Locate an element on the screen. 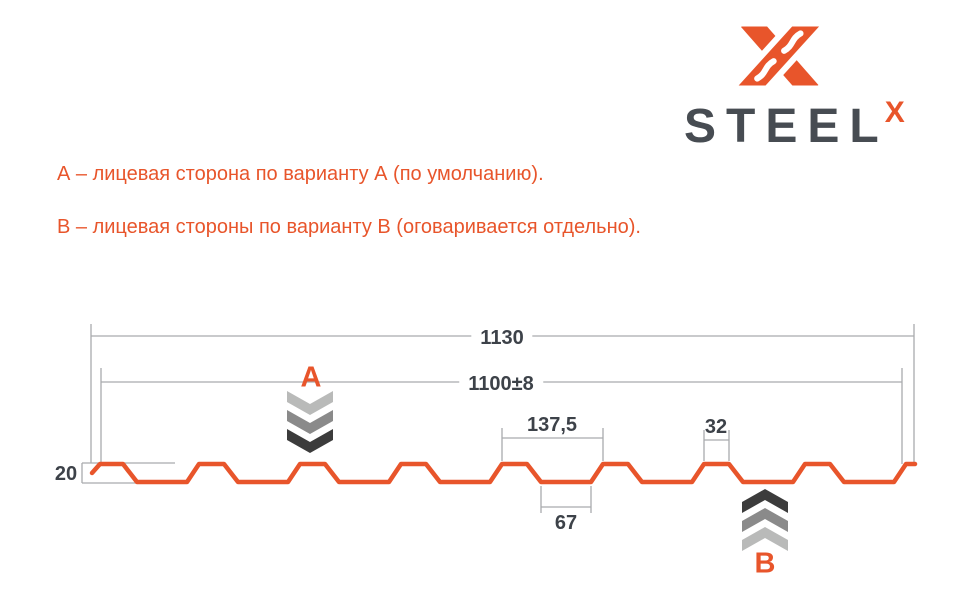 The image size is (970, 597). steelx-logo-mark-icon is located at coordinates (779, 56).